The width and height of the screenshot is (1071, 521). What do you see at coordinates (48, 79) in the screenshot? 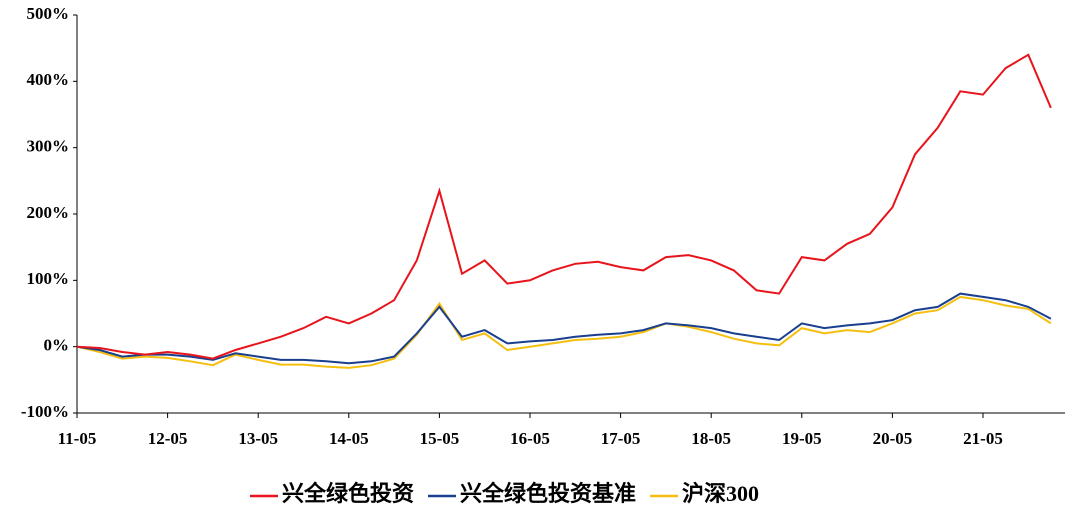
I see `y-tick-label: 400%` at bounding box center [48, 79].